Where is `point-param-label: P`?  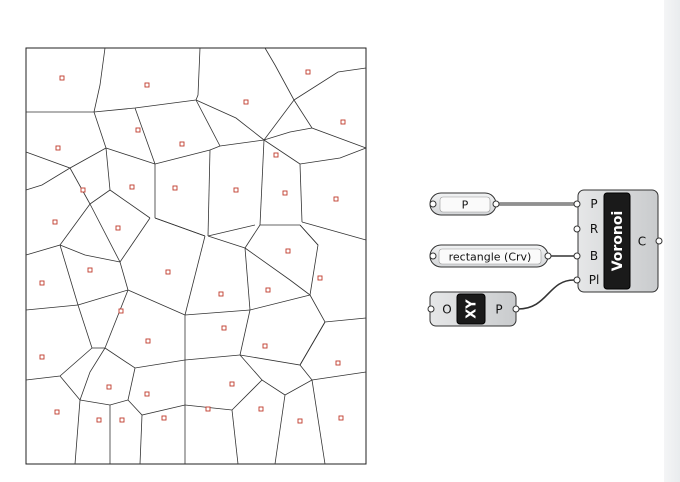
point-param-label: P is located at coordinates (465, 205).